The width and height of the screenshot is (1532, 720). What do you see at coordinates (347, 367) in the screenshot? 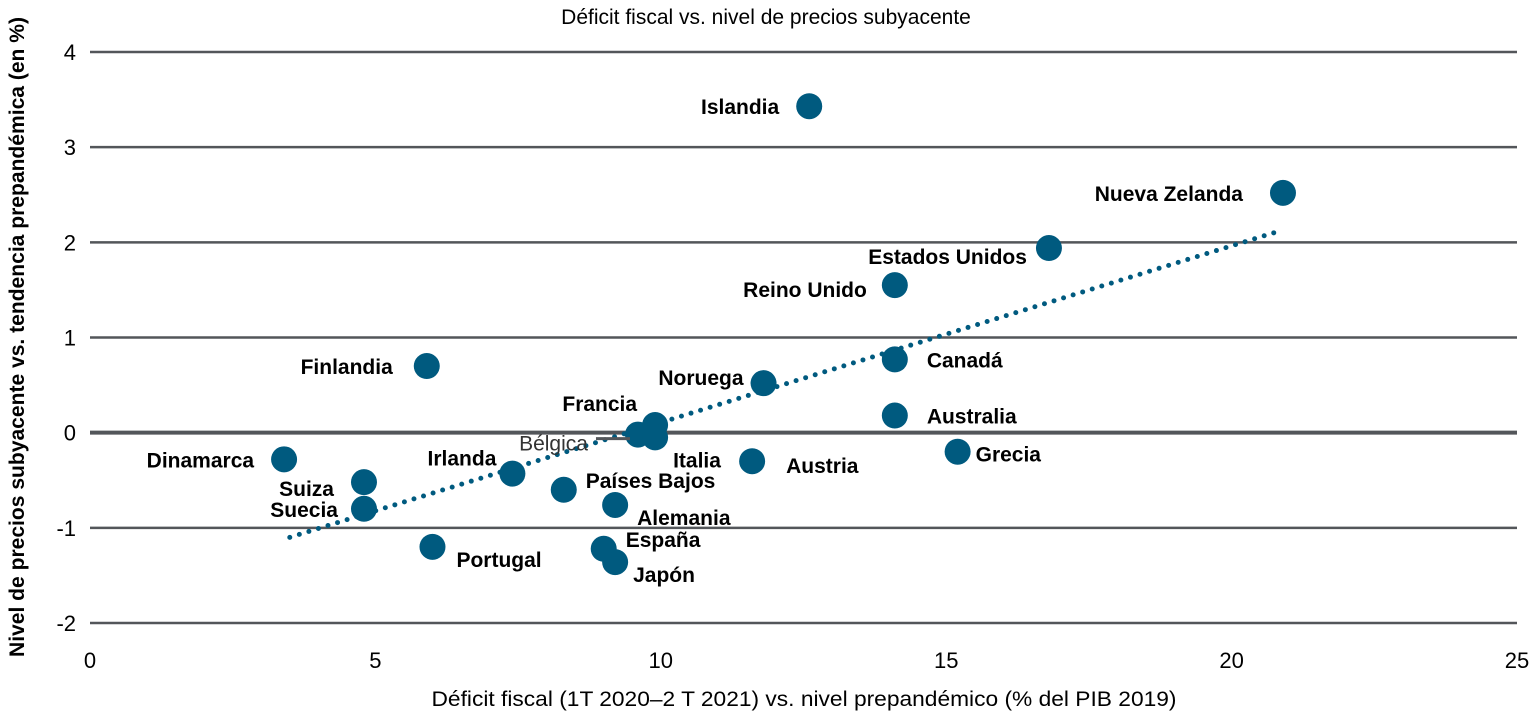
I see `point-label: Finlandia` at bounding box center [347, 367].